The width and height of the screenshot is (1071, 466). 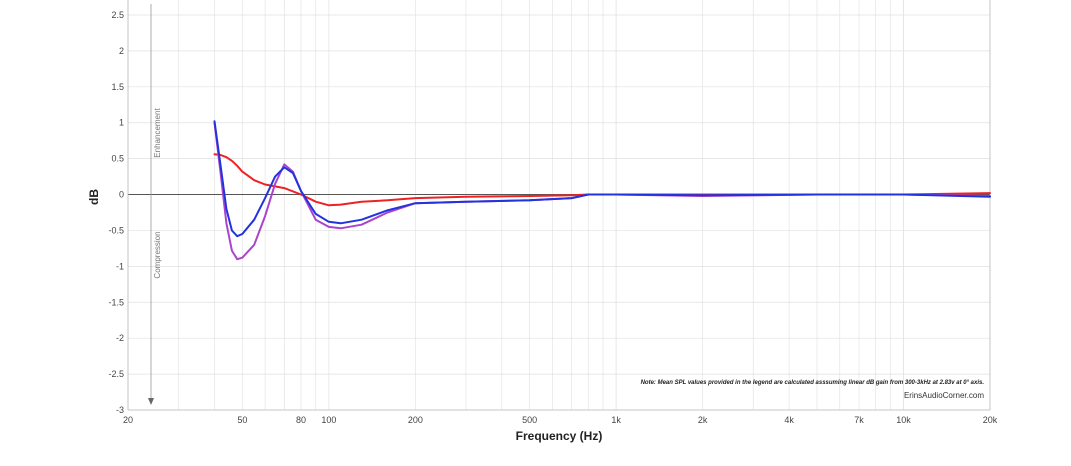 I want to click on x-tick-label: 50, so click(x=242, y=420).